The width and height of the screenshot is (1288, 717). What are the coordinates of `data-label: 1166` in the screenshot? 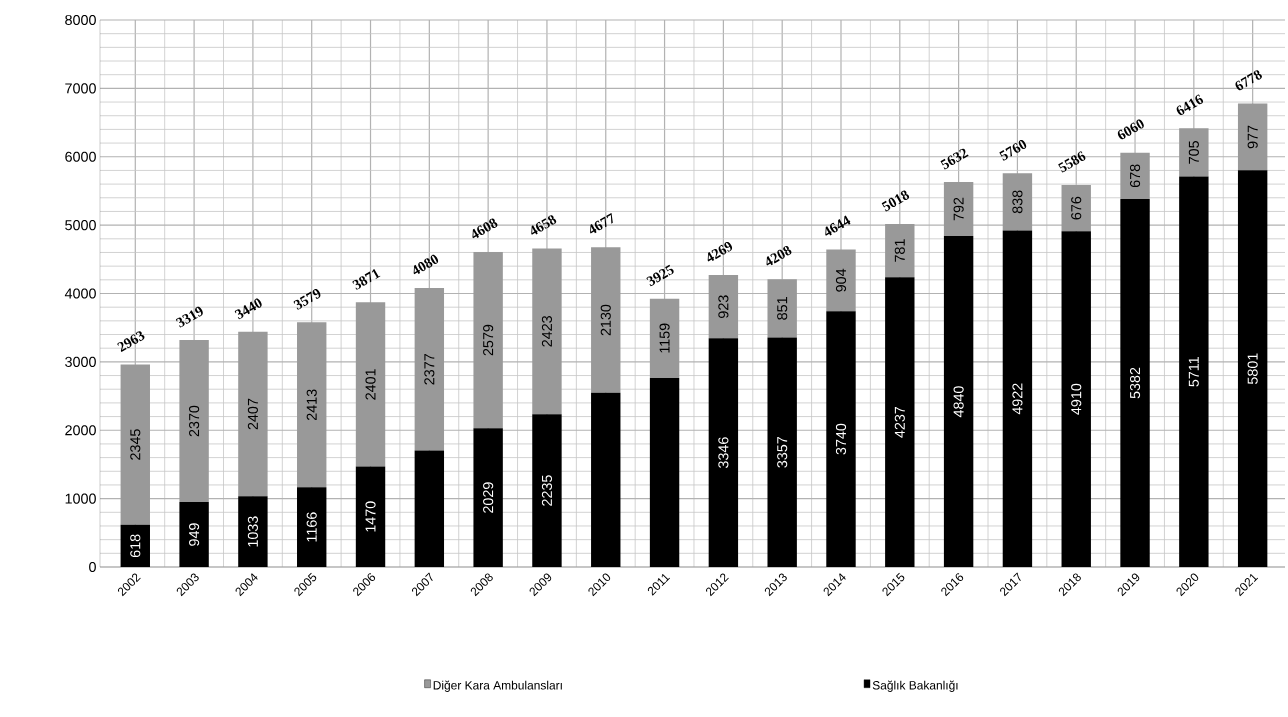 It's located at (311, 527).